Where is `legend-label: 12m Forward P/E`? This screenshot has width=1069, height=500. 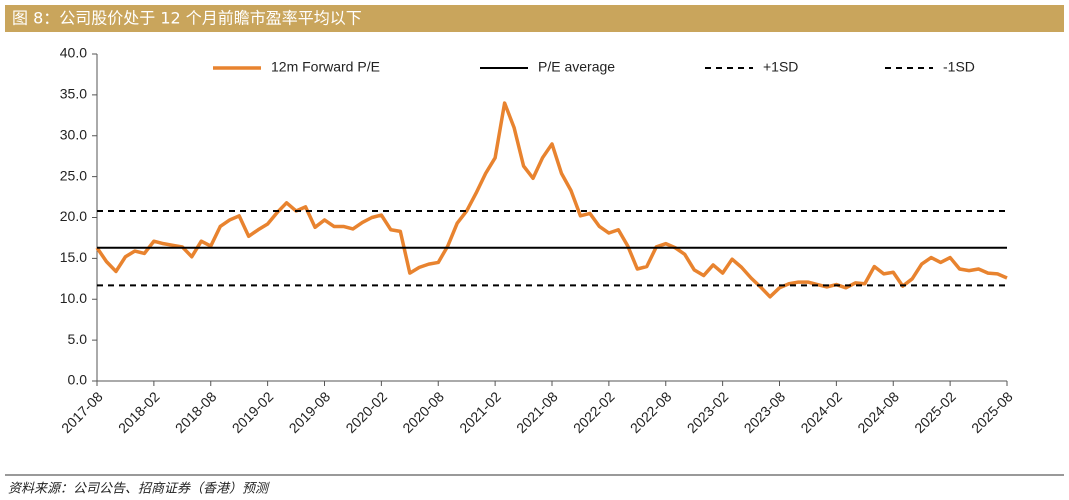 legend-label: 12m Forward P/E is located at coordinates (325, 67).